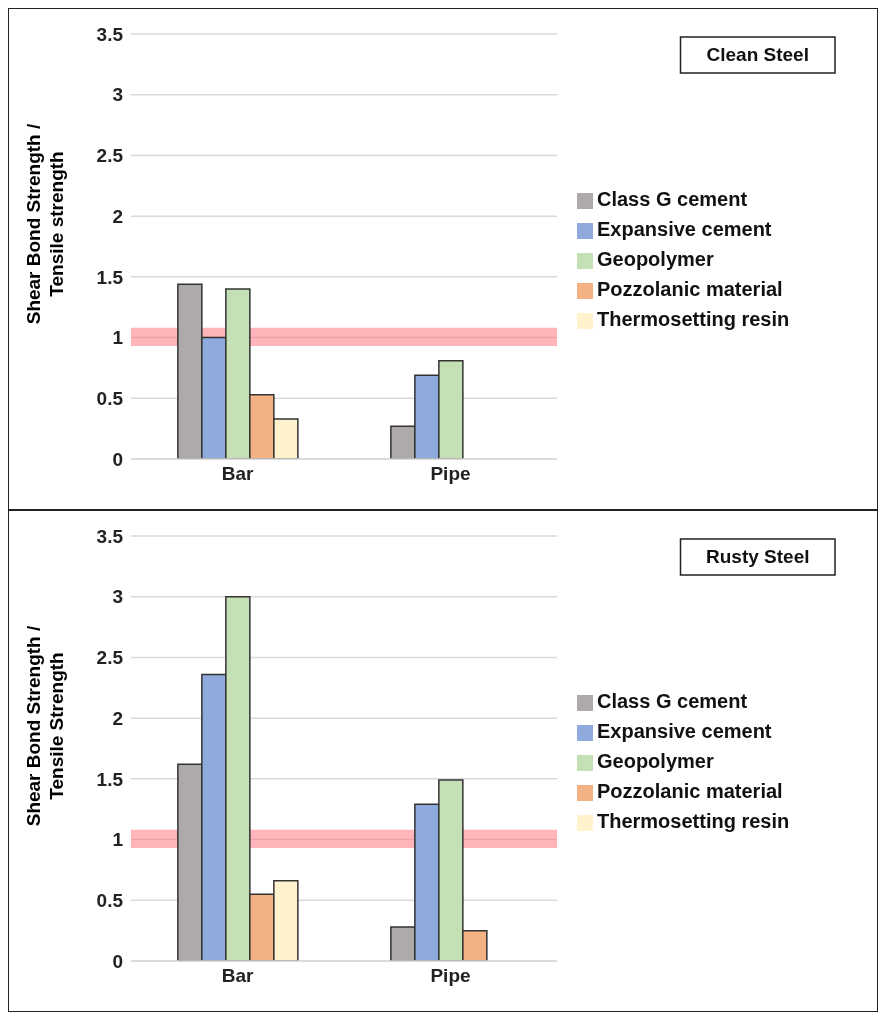  Describe the element at coordinates (758, 556) in the screenshot. I see `text: Rusty Steel` at that location.